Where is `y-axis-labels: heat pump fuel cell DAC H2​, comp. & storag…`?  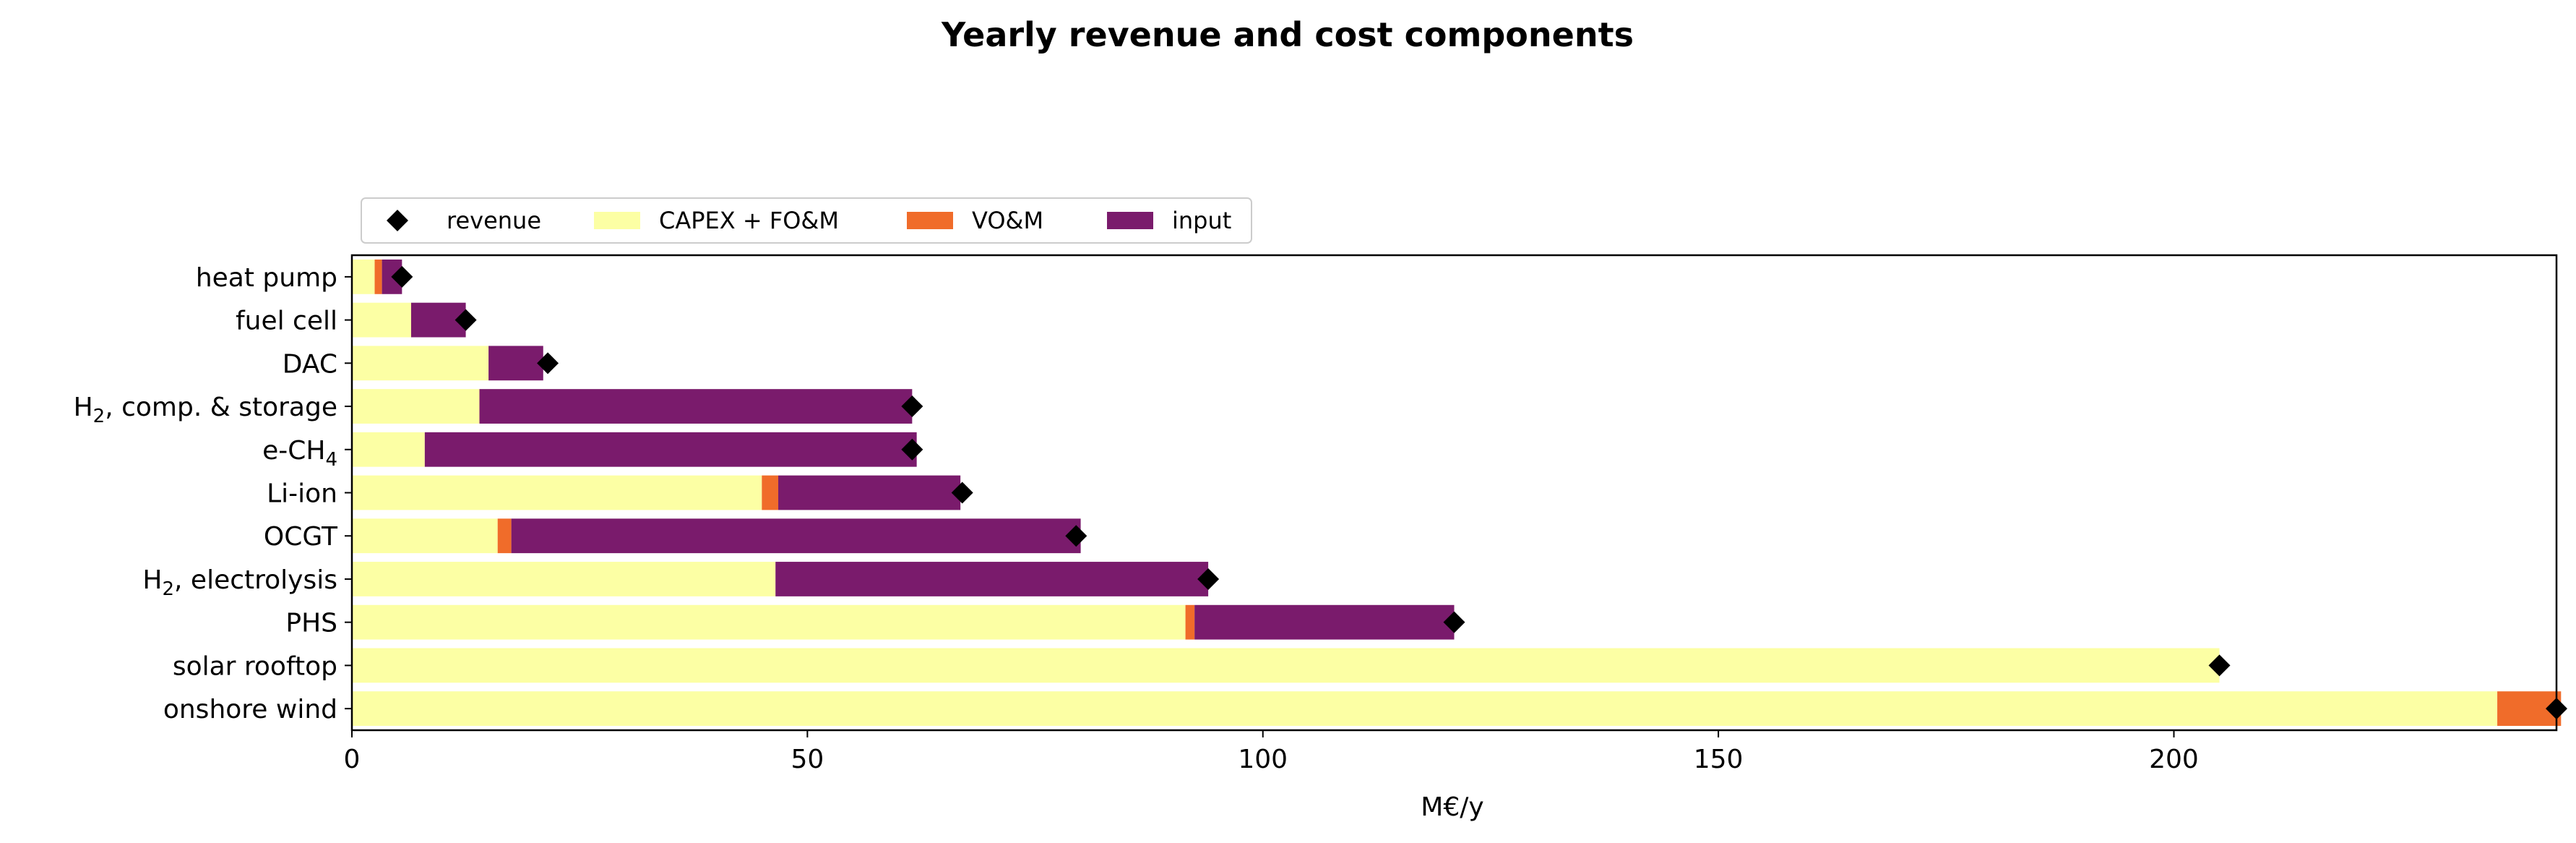
y-axis-labels: heat pump fuel cell DAC H2​, comp. & storag… is located at coordinates (213, 493).